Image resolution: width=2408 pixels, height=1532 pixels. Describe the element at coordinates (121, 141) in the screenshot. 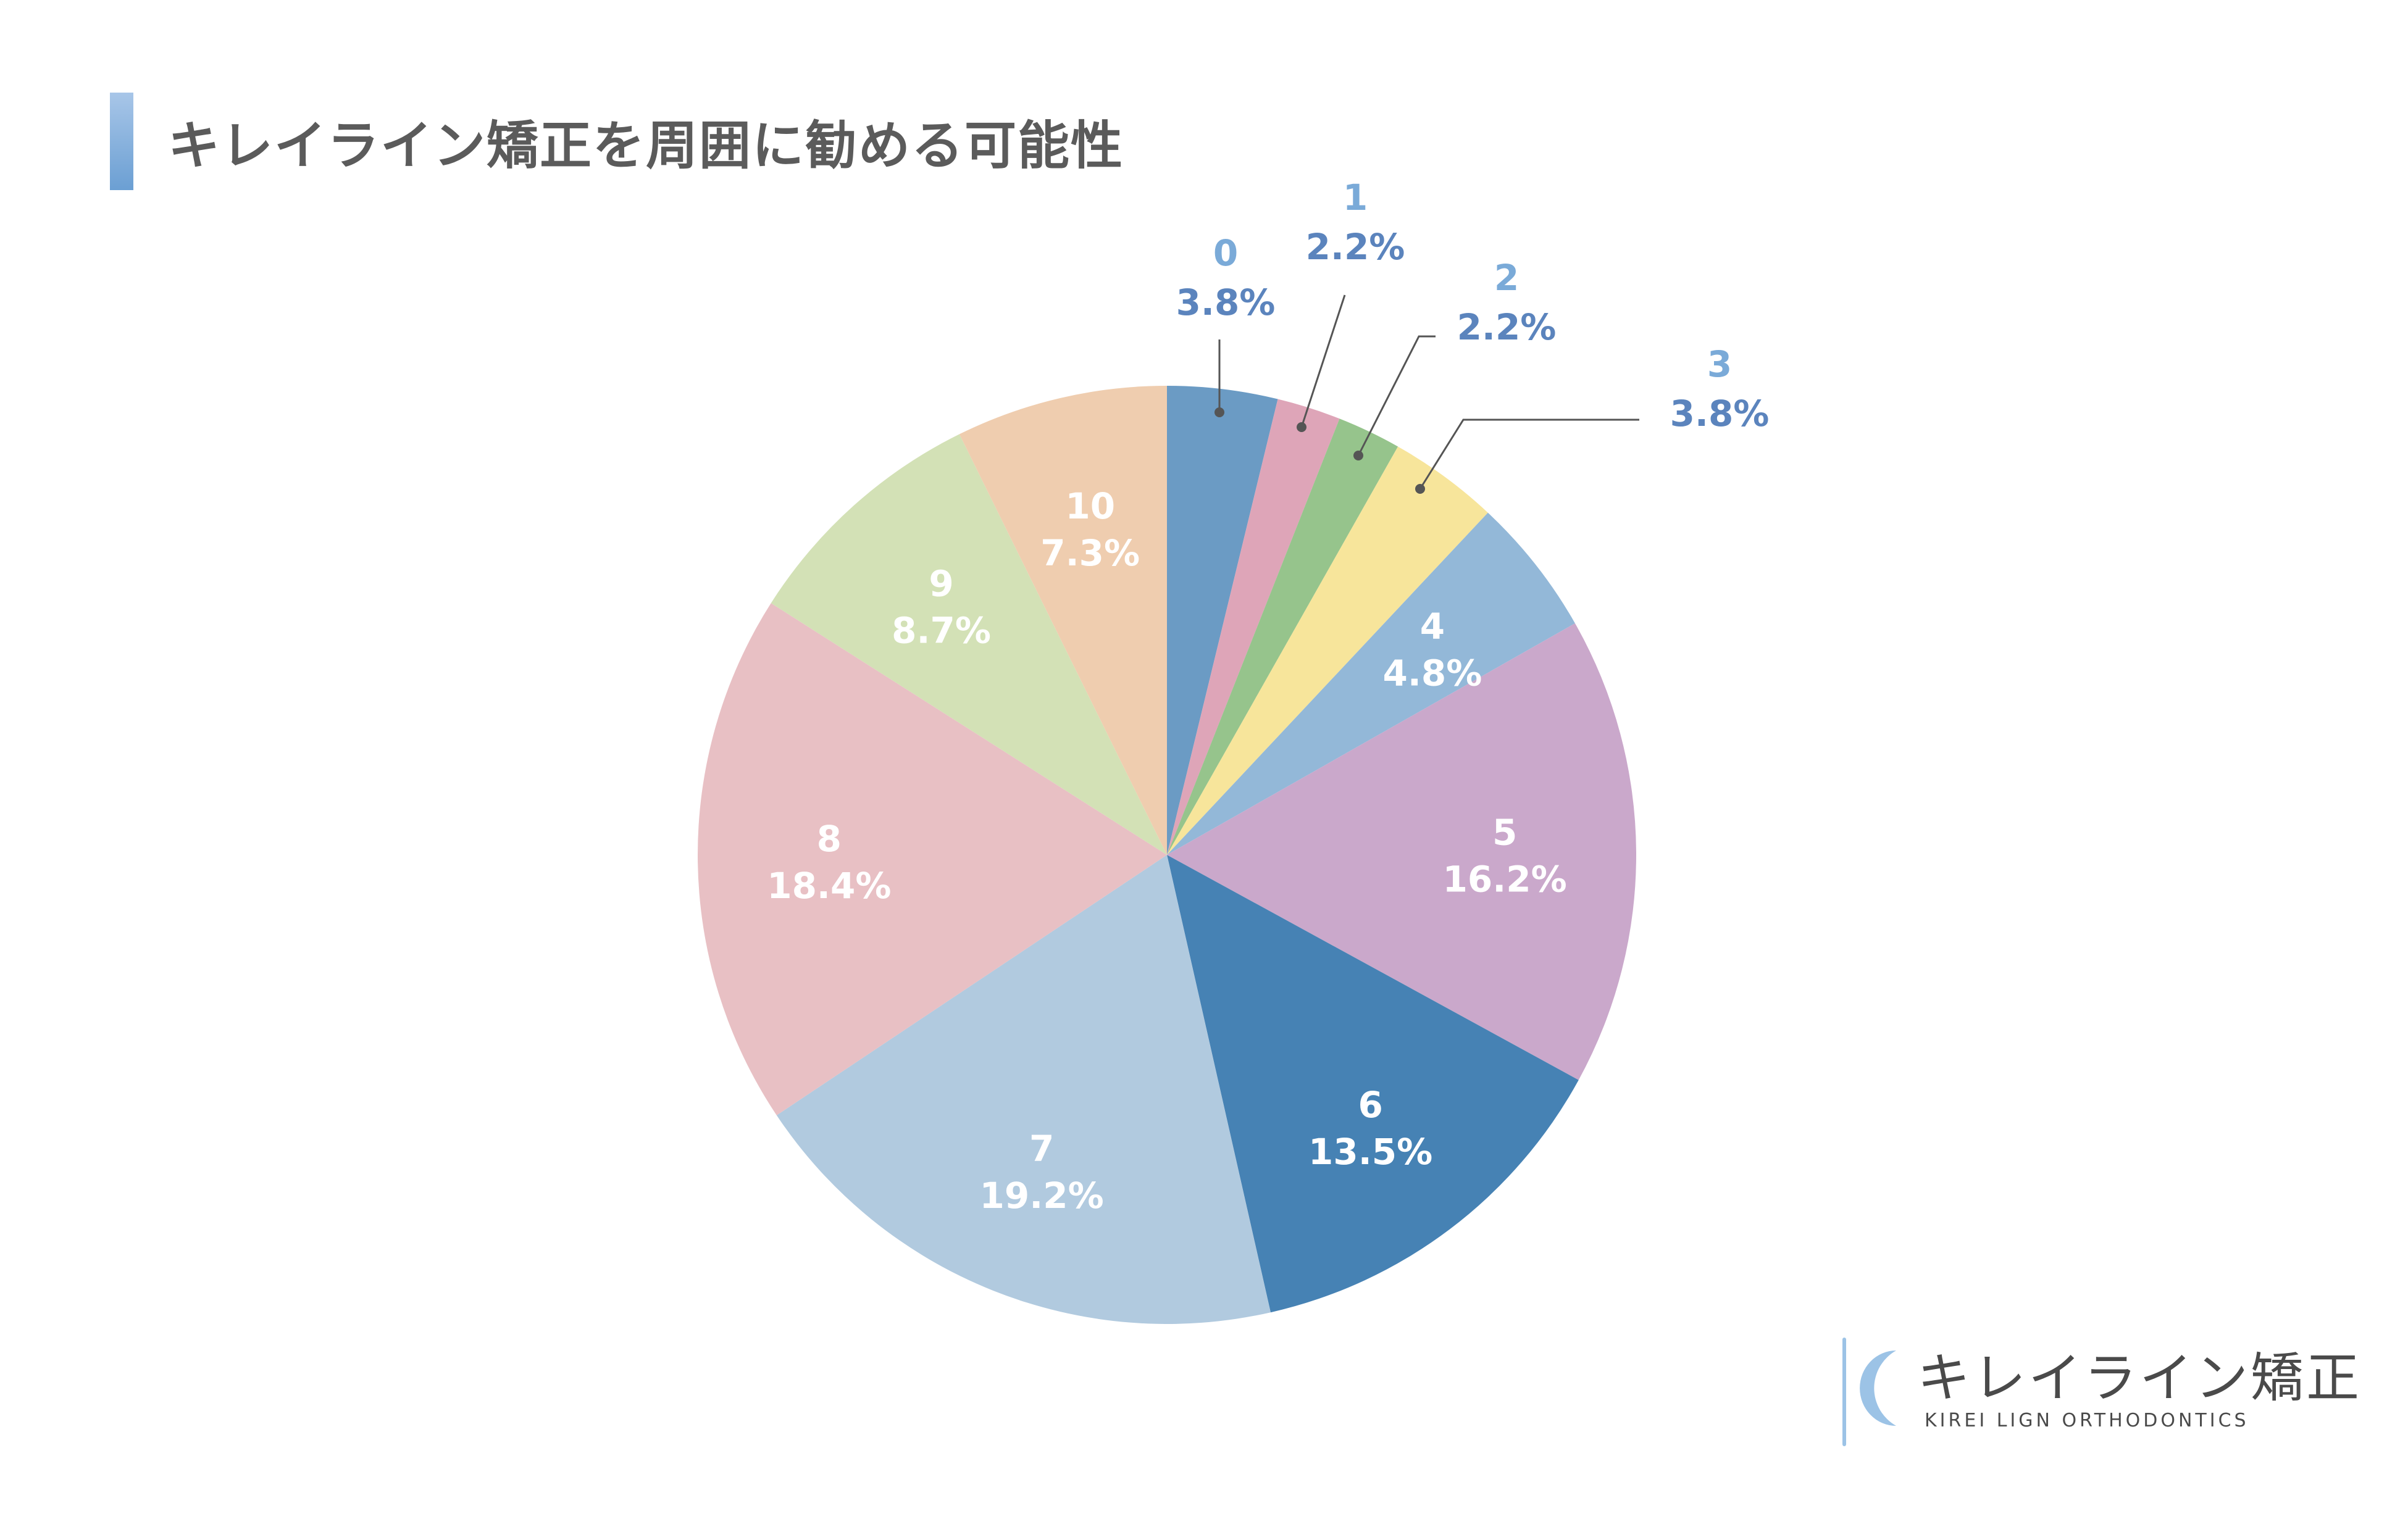

I see `title-accent-bar` at that location.